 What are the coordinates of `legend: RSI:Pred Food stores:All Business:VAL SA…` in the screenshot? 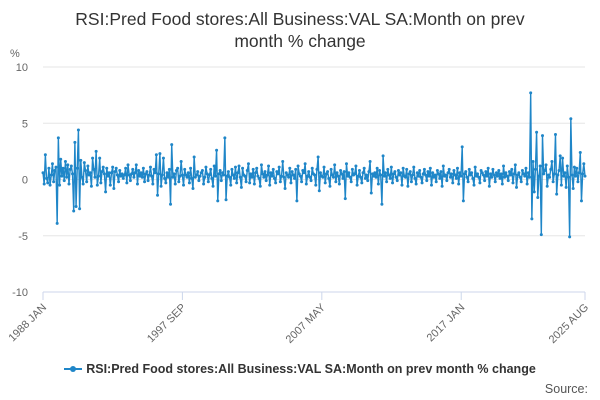 It's located at (300, 369).